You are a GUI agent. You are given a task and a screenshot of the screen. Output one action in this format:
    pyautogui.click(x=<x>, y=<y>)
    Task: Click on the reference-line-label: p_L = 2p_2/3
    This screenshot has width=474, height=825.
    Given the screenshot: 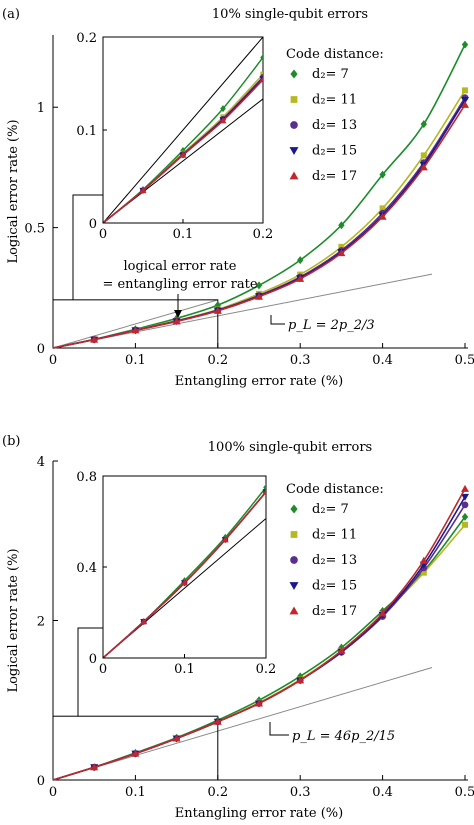 What is the action you would take?
    pyautogui.click(x=331, y=325)
    